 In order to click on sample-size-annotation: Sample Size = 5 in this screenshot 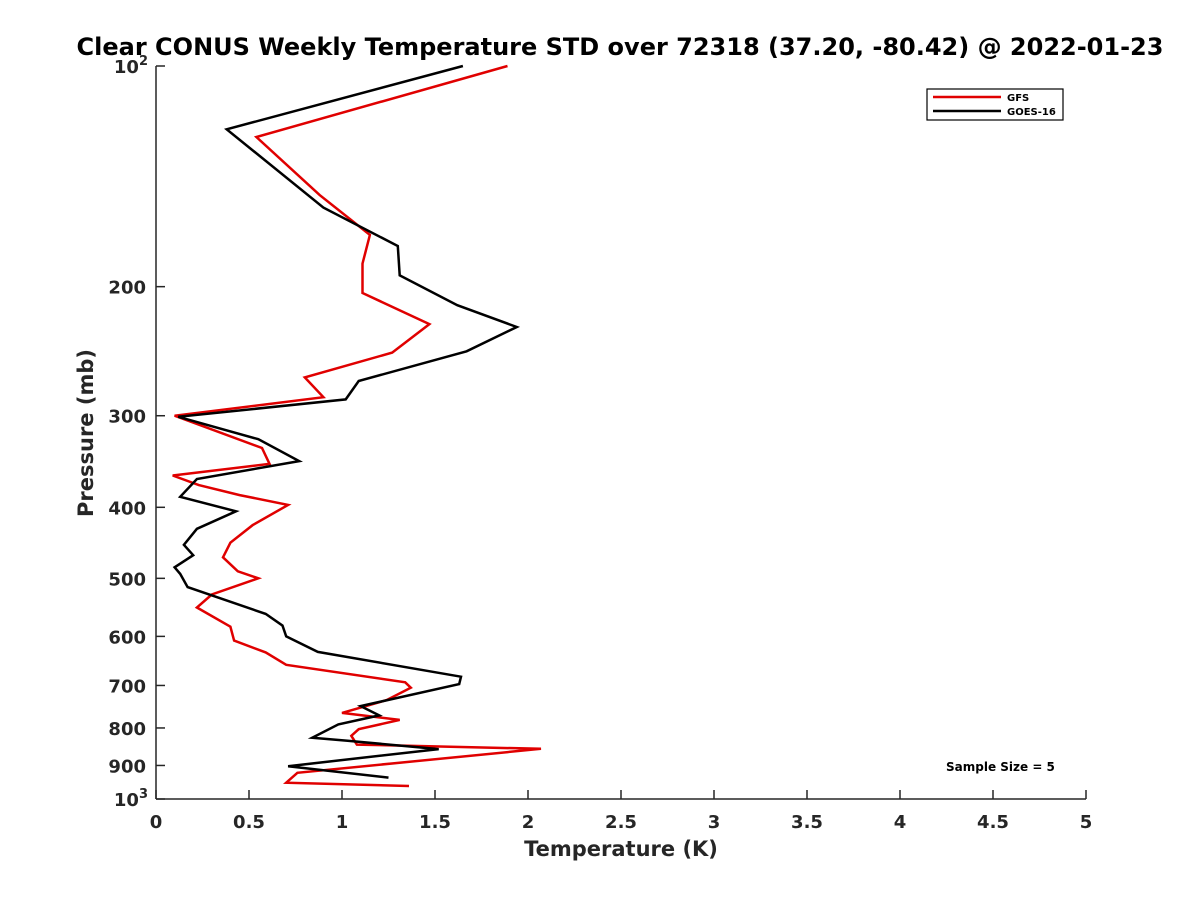, I will do `click(1000, 767)`.